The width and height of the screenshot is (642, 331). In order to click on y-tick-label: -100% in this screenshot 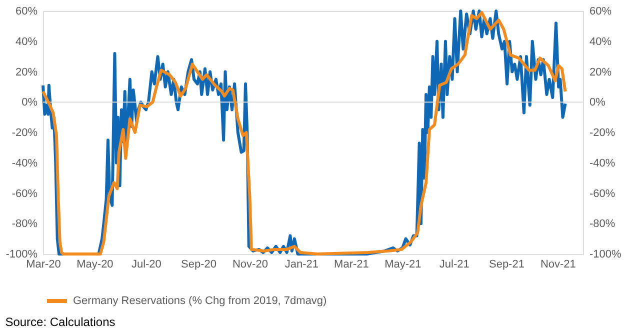, I will do `click(22, 254)`.